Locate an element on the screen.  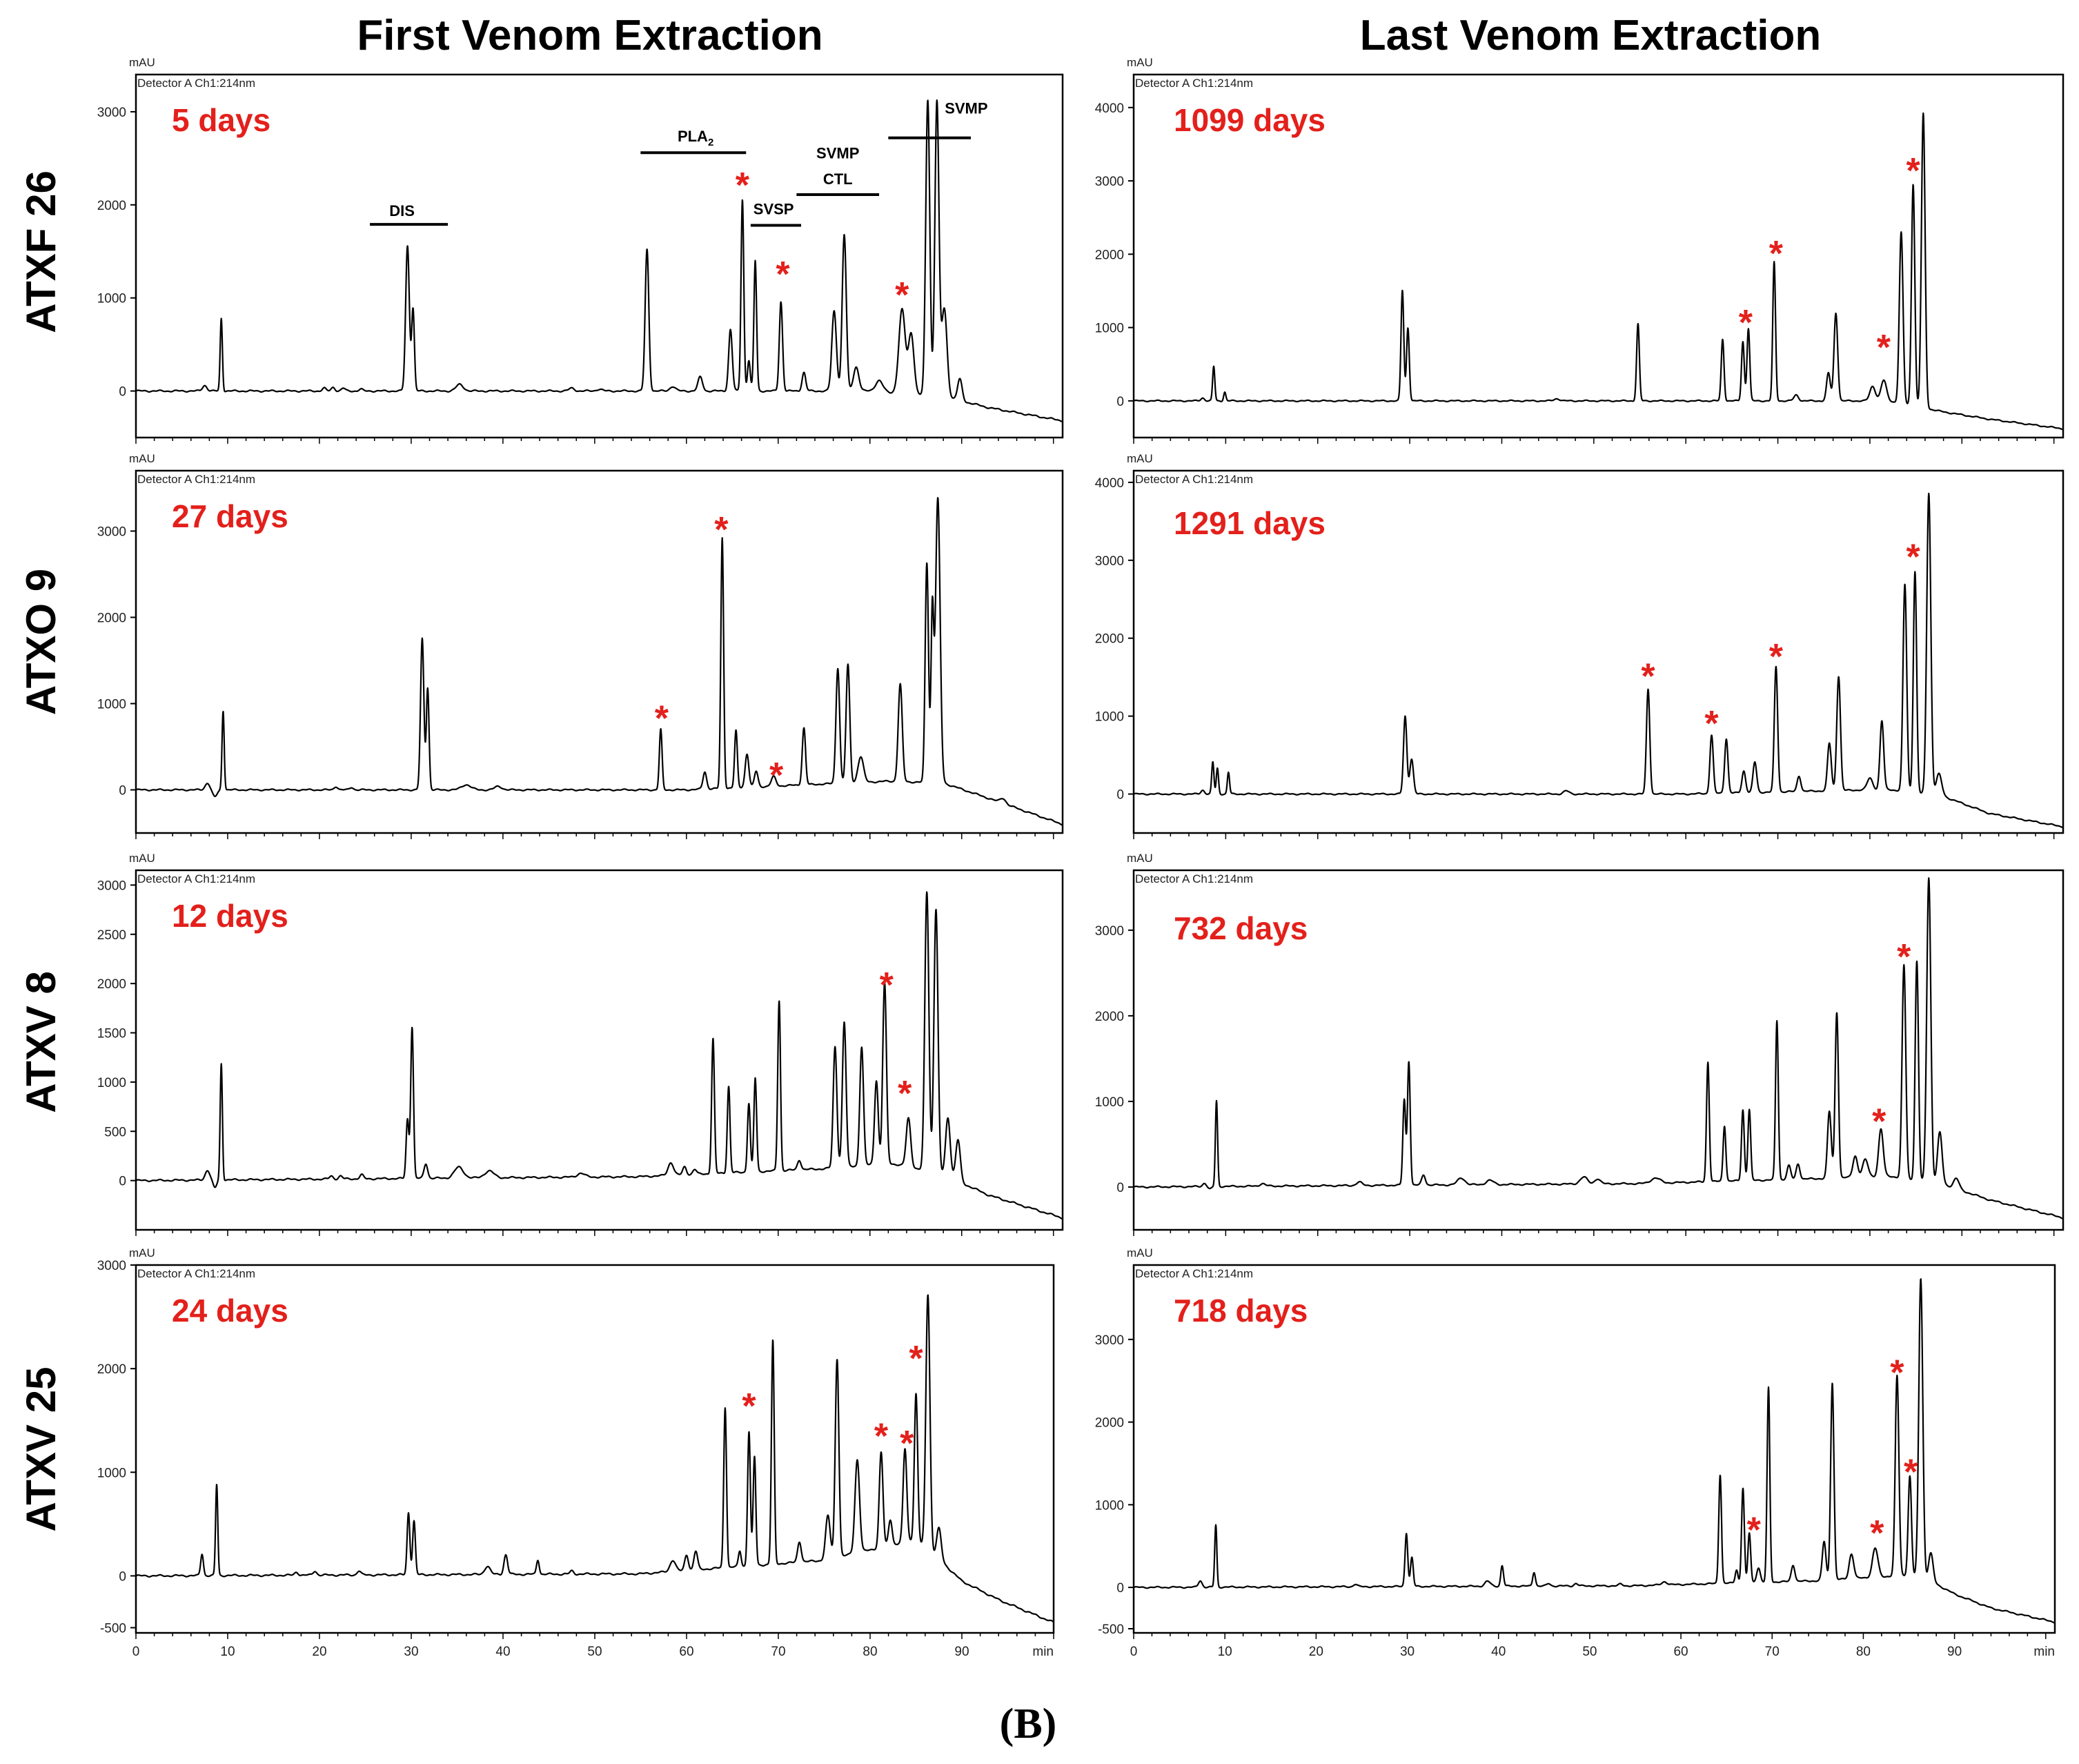
y-tick-label: 500 is located at coordinates (115, 1132).